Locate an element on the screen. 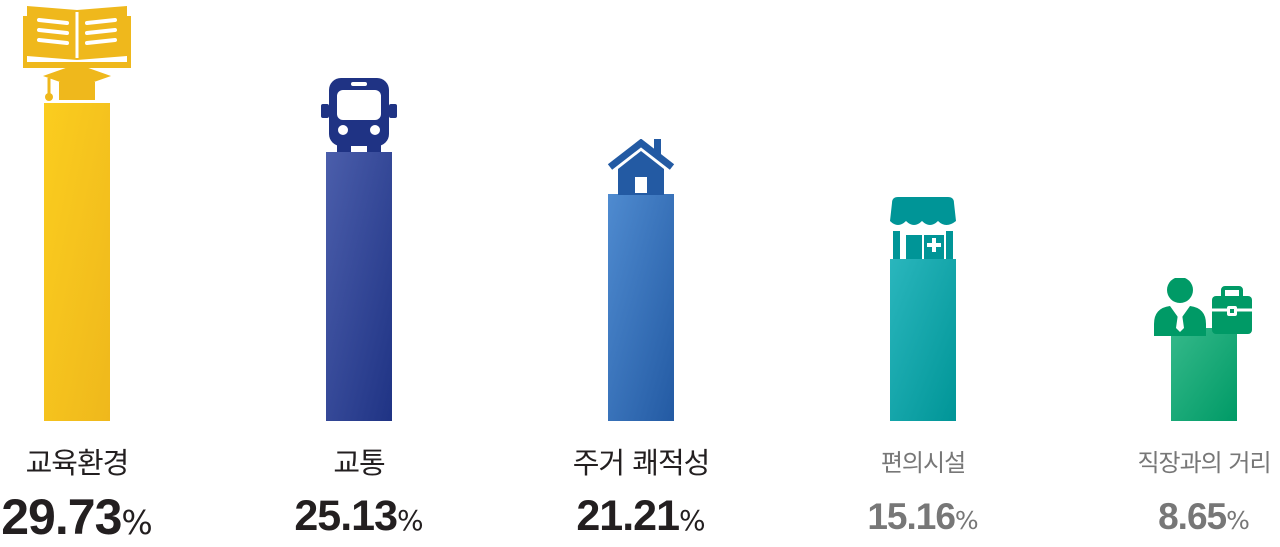  category-label-5: 직장과의 거리 is located at coordinates (1204, 462).